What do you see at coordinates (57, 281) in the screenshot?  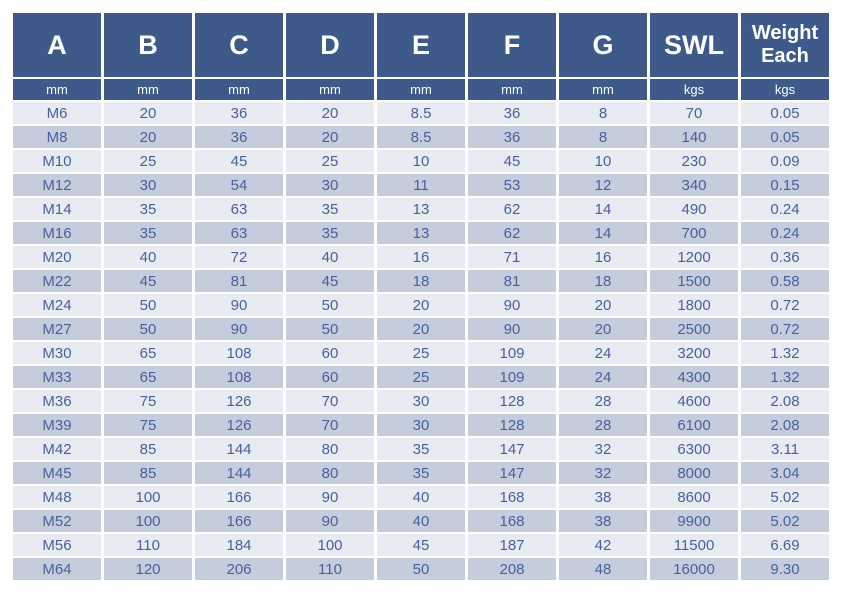 I see `size-cell: M22` at bounding box center [57, 281].